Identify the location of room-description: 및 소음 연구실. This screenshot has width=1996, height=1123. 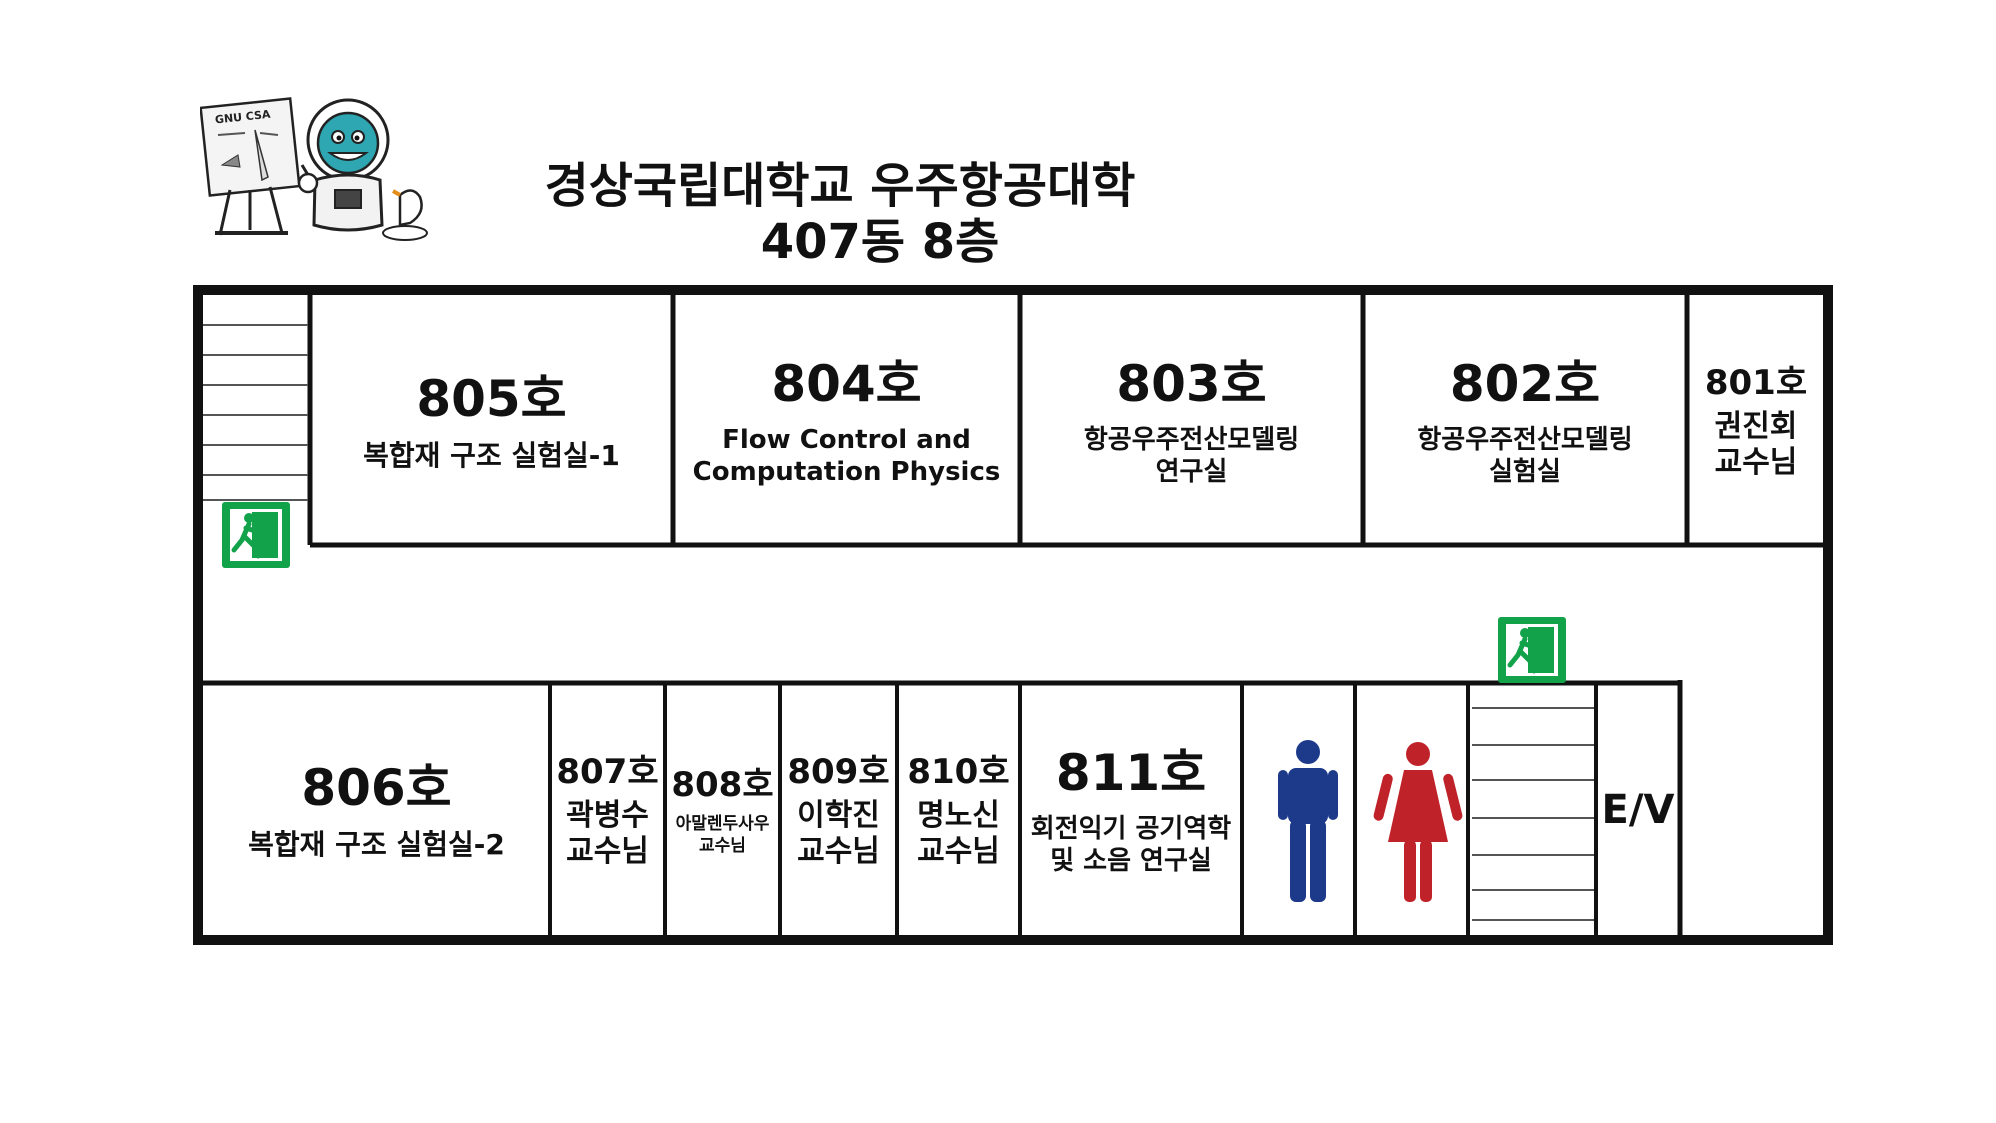
(1131, 861).